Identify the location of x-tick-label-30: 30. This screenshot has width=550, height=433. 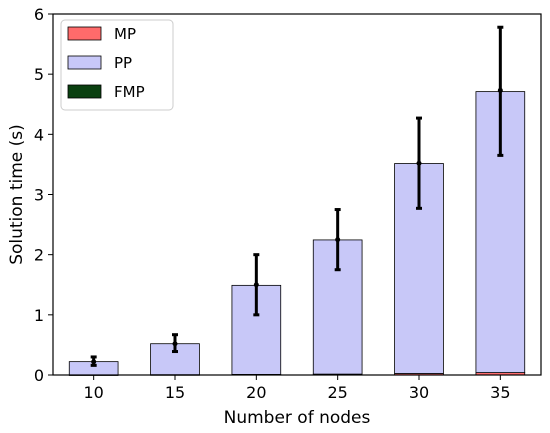
(419, 392).